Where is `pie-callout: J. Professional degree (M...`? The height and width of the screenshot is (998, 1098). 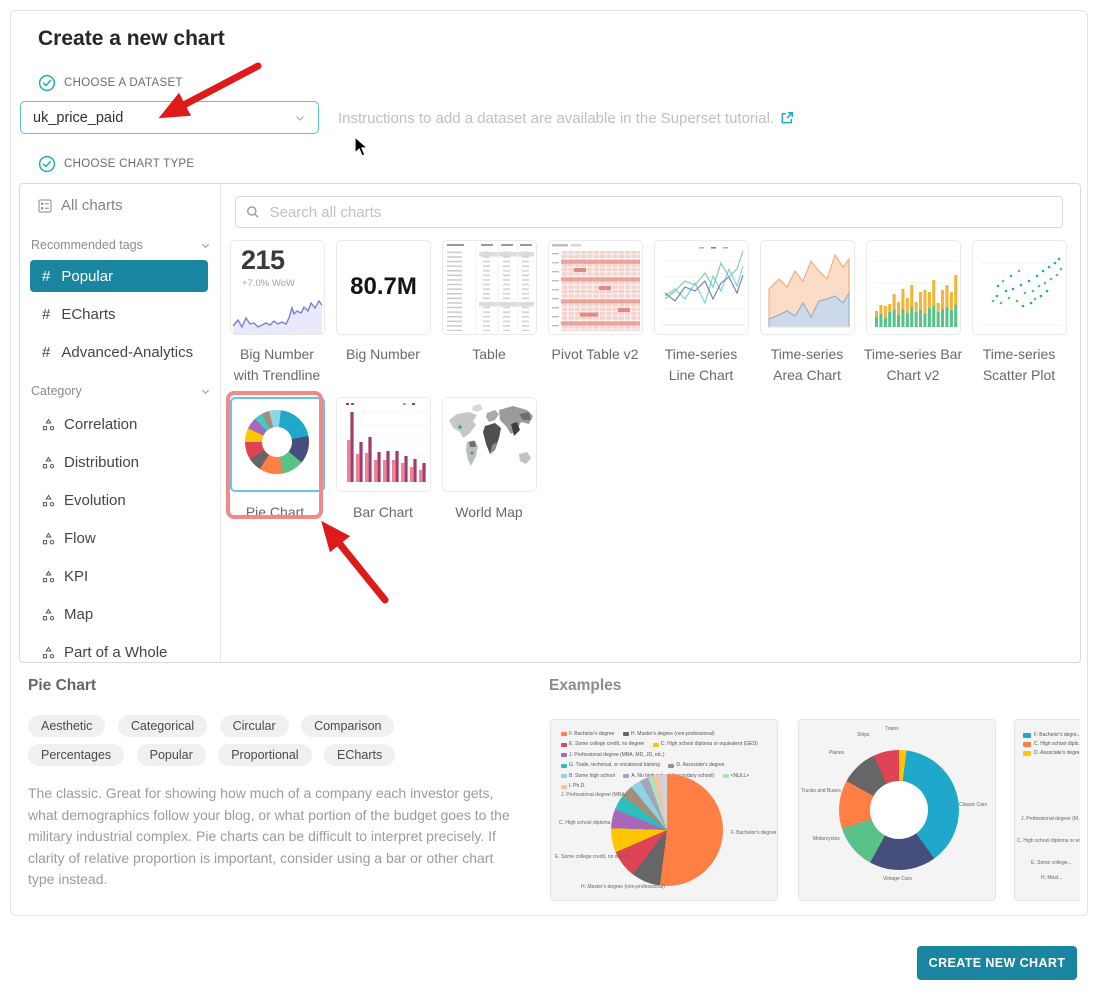
pie-callout: J. Professional degree (M... is located at coordinates (1050, 819).